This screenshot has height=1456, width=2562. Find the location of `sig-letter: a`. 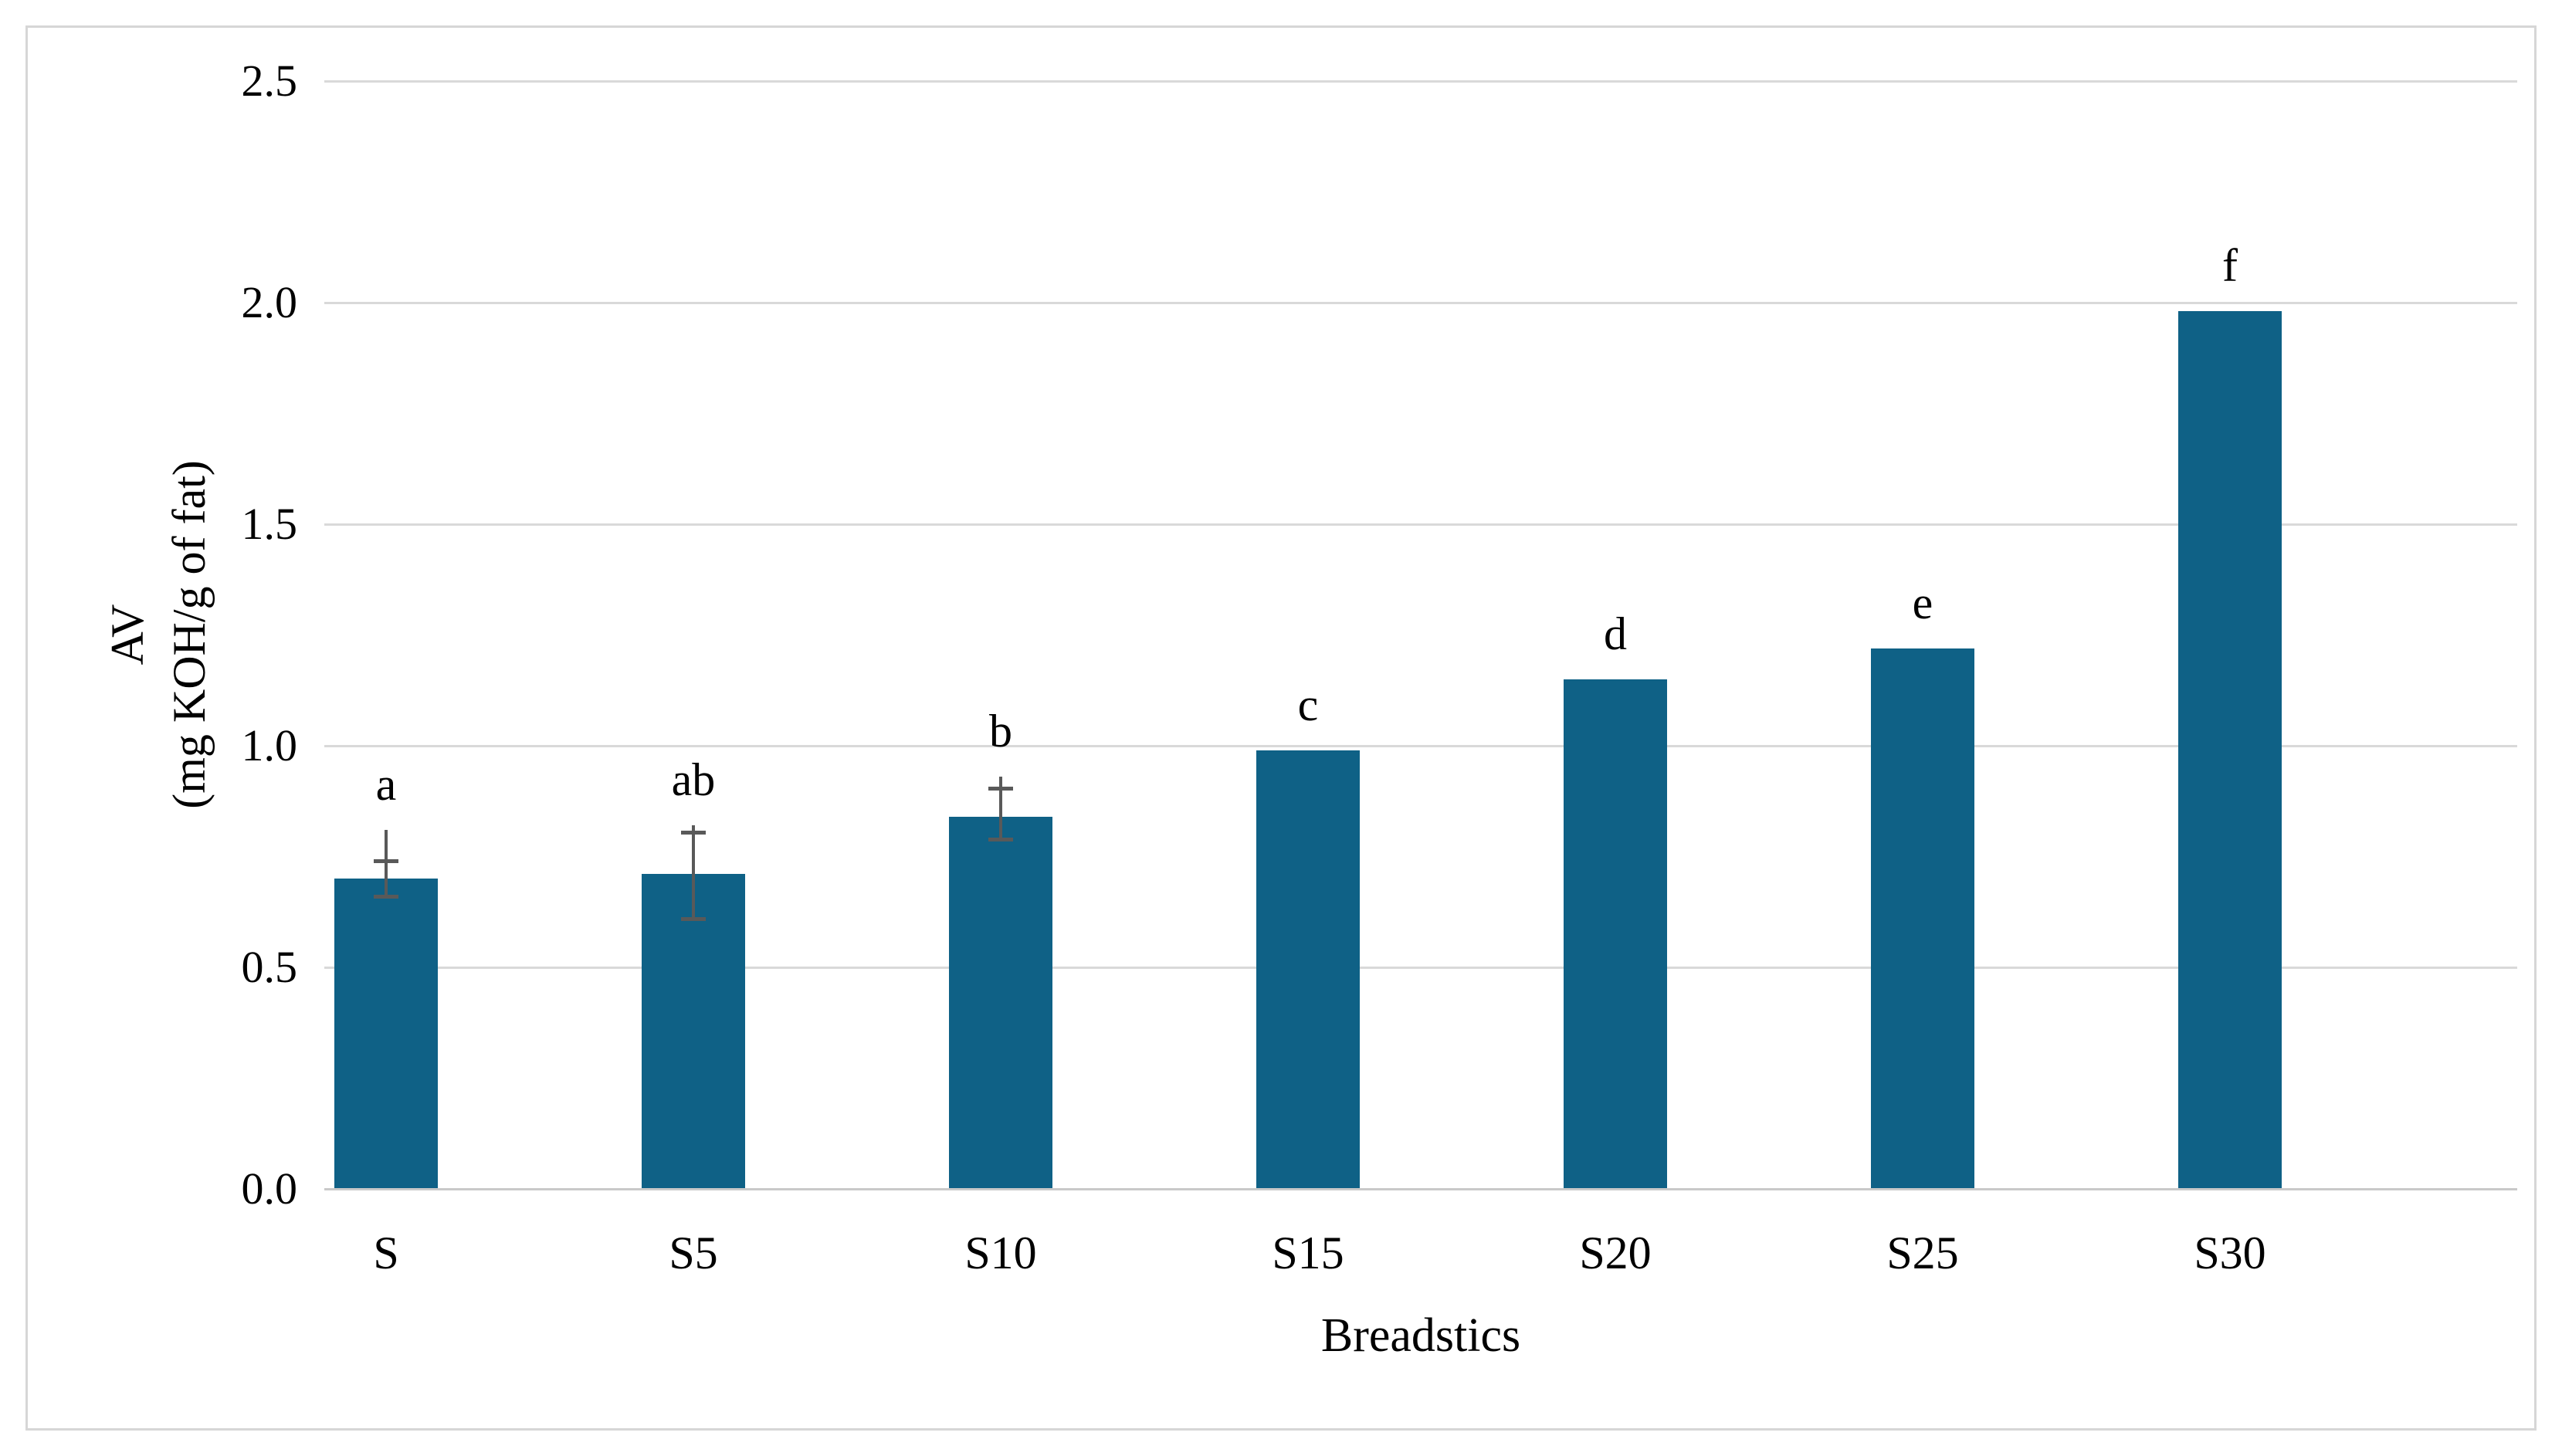

sig-letter: a is located at coordinates (386, 785).